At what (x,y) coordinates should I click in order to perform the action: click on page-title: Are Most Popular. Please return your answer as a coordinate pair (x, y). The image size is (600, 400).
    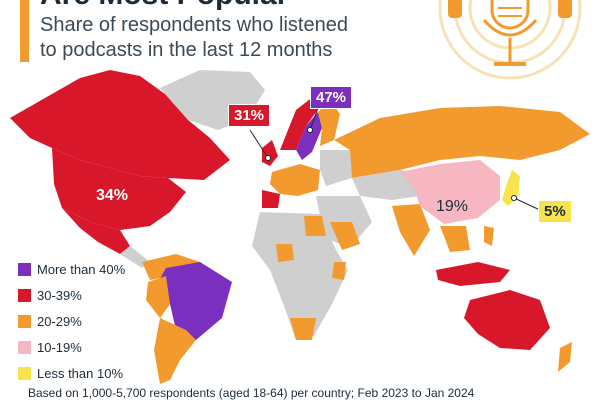
    Looking at the image, I should click on (164, 6).